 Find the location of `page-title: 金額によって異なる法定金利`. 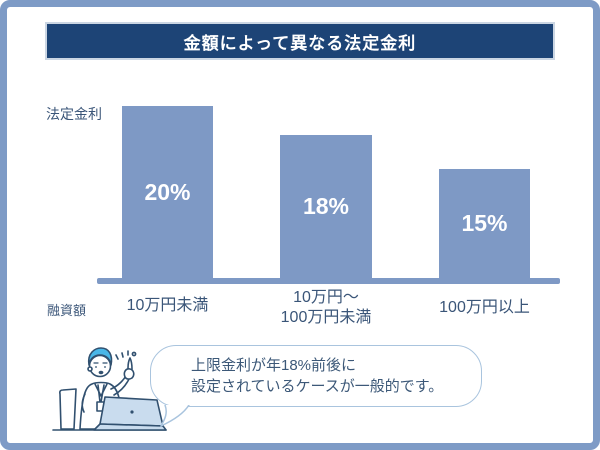

page-title: 金額によって異なる法定金利 is located at coordinates (300, 43).